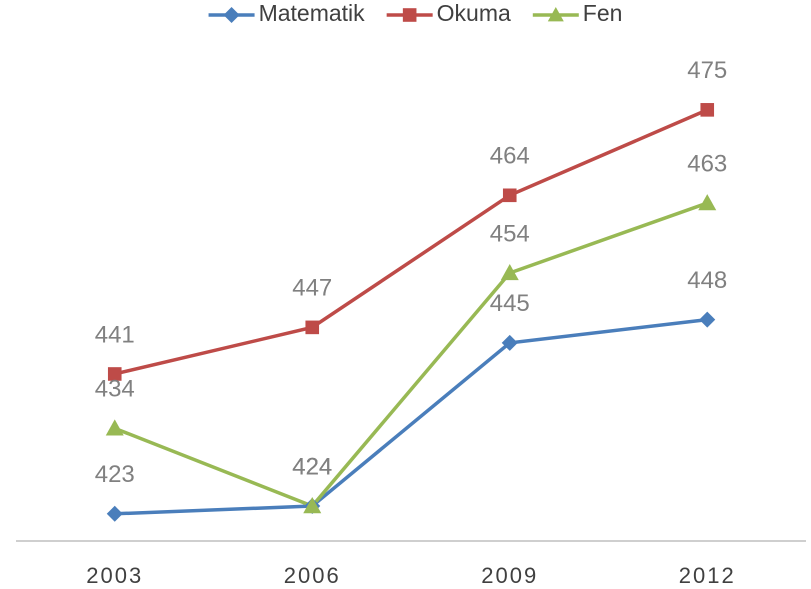 This screenshot has height=589, width=811. What do you see at coordinates (707, 163) in the screenshot?
I see `data-label: 463` at bounding box center [707, 163].